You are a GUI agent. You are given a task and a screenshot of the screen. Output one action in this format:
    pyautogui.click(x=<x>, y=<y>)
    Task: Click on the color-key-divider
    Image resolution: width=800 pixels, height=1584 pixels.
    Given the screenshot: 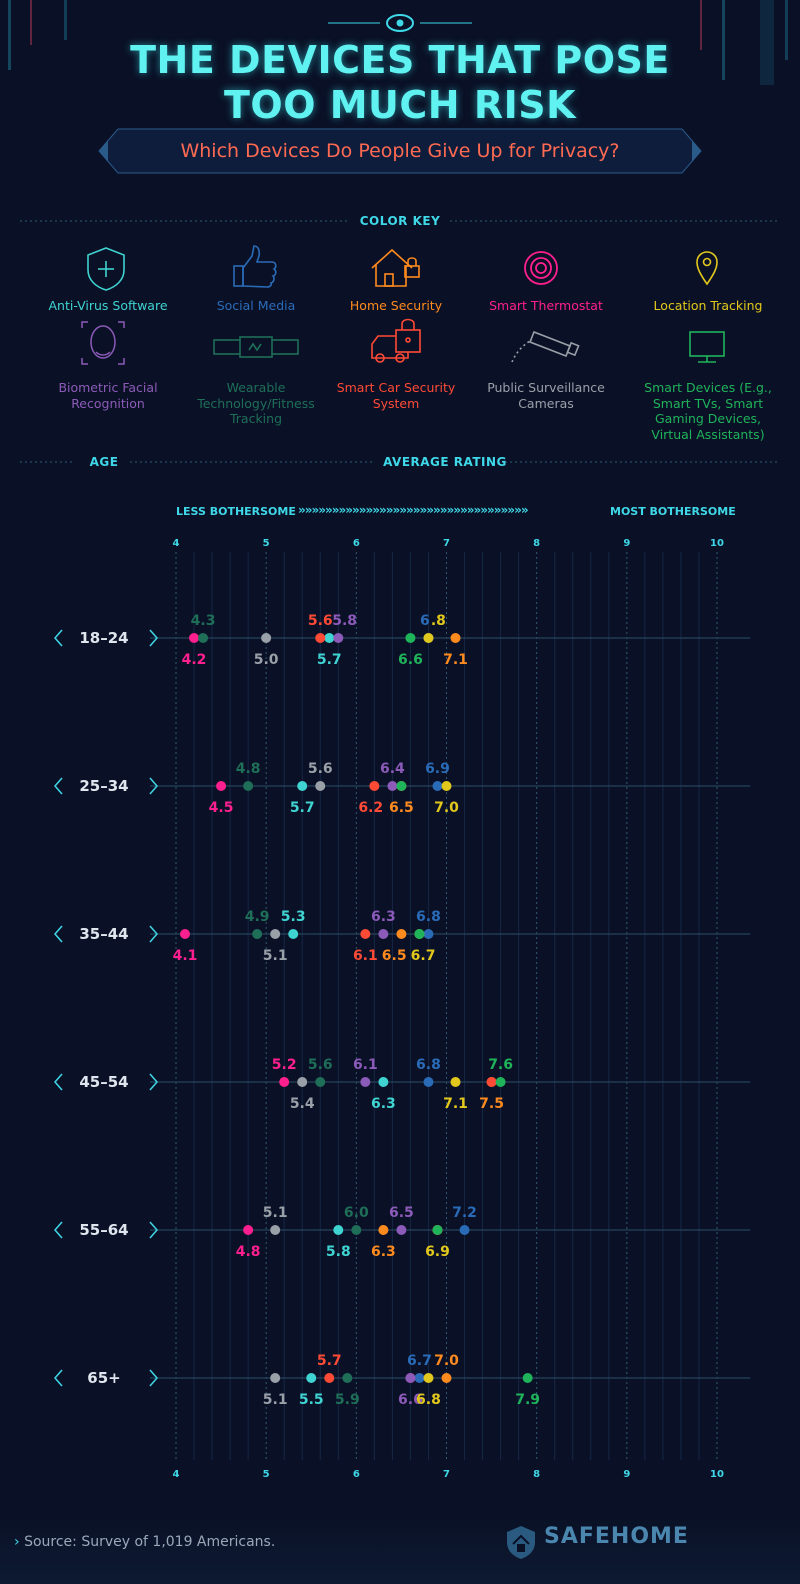 What is the action you would take?
    pyautogui.click(x=400, y=221)
    